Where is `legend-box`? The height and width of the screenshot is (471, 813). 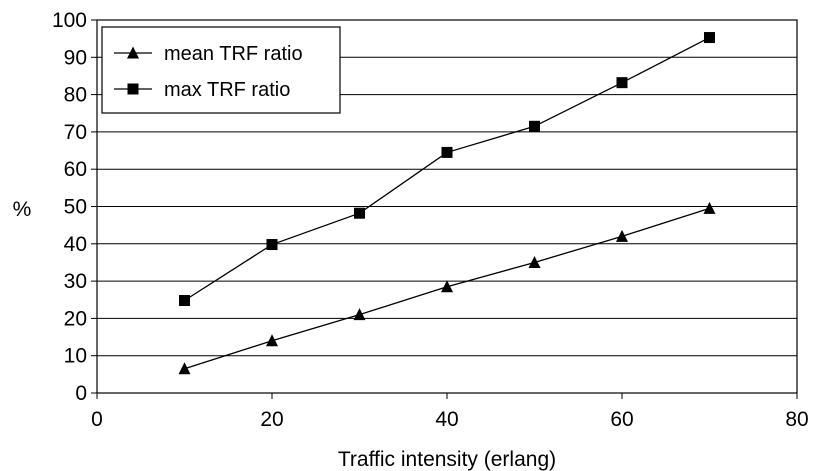 legend-box is located at coordinates (221, 70).